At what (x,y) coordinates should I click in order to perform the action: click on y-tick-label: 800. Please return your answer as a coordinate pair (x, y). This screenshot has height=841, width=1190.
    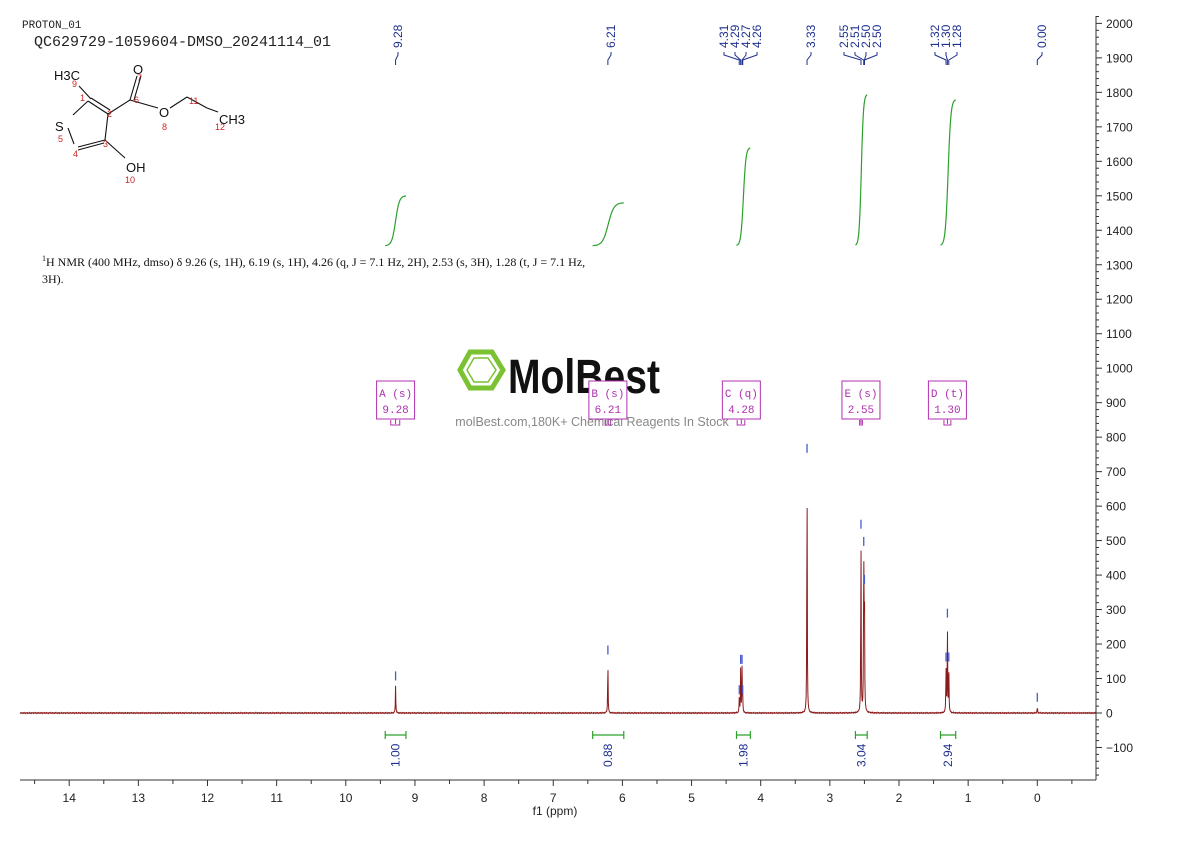
    Looking at the image, I should click on (1116, 438).